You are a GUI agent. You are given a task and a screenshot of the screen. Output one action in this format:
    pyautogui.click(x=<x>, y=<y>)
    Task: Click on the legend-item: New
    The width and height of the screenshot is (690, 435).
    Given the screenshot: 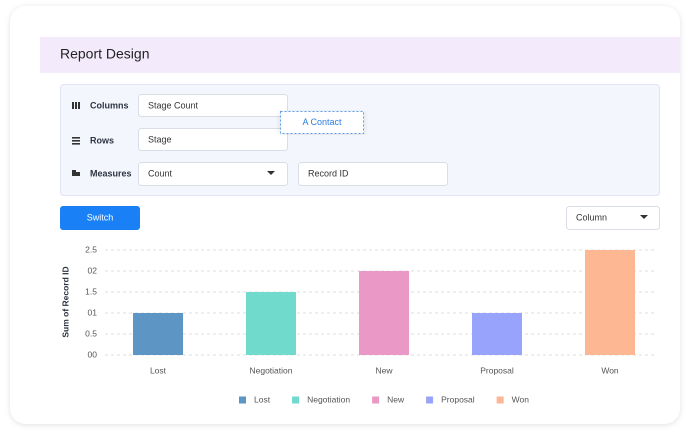 What is the action you would take?
    pyautogui.click(x=388, y=399)
    